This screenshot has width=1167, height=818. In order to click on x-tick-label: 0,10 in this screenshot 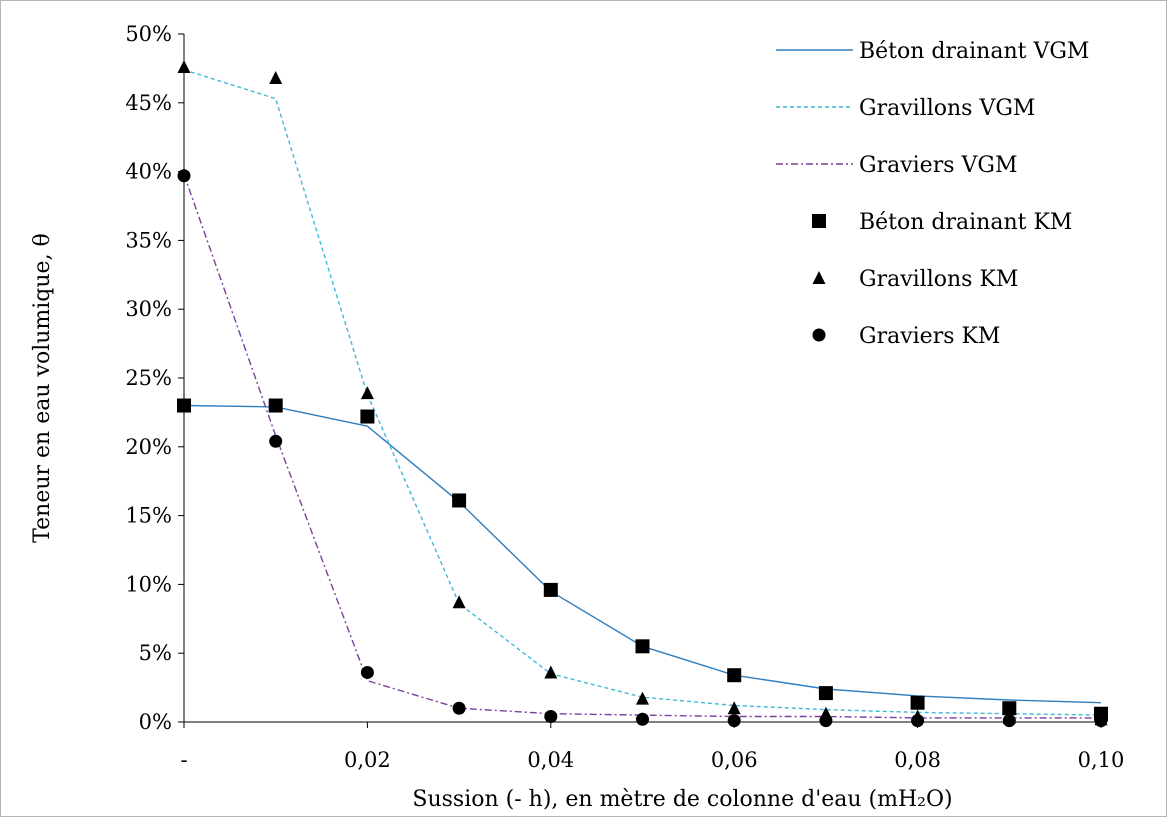, I will do `click(1101, 760)`.